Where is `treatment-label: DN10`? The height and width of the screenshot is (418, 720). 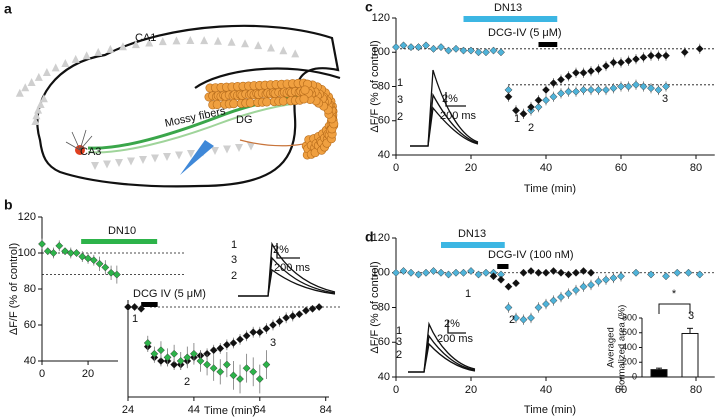 treatment-label: DN10 is located at coordinates (122, 231).